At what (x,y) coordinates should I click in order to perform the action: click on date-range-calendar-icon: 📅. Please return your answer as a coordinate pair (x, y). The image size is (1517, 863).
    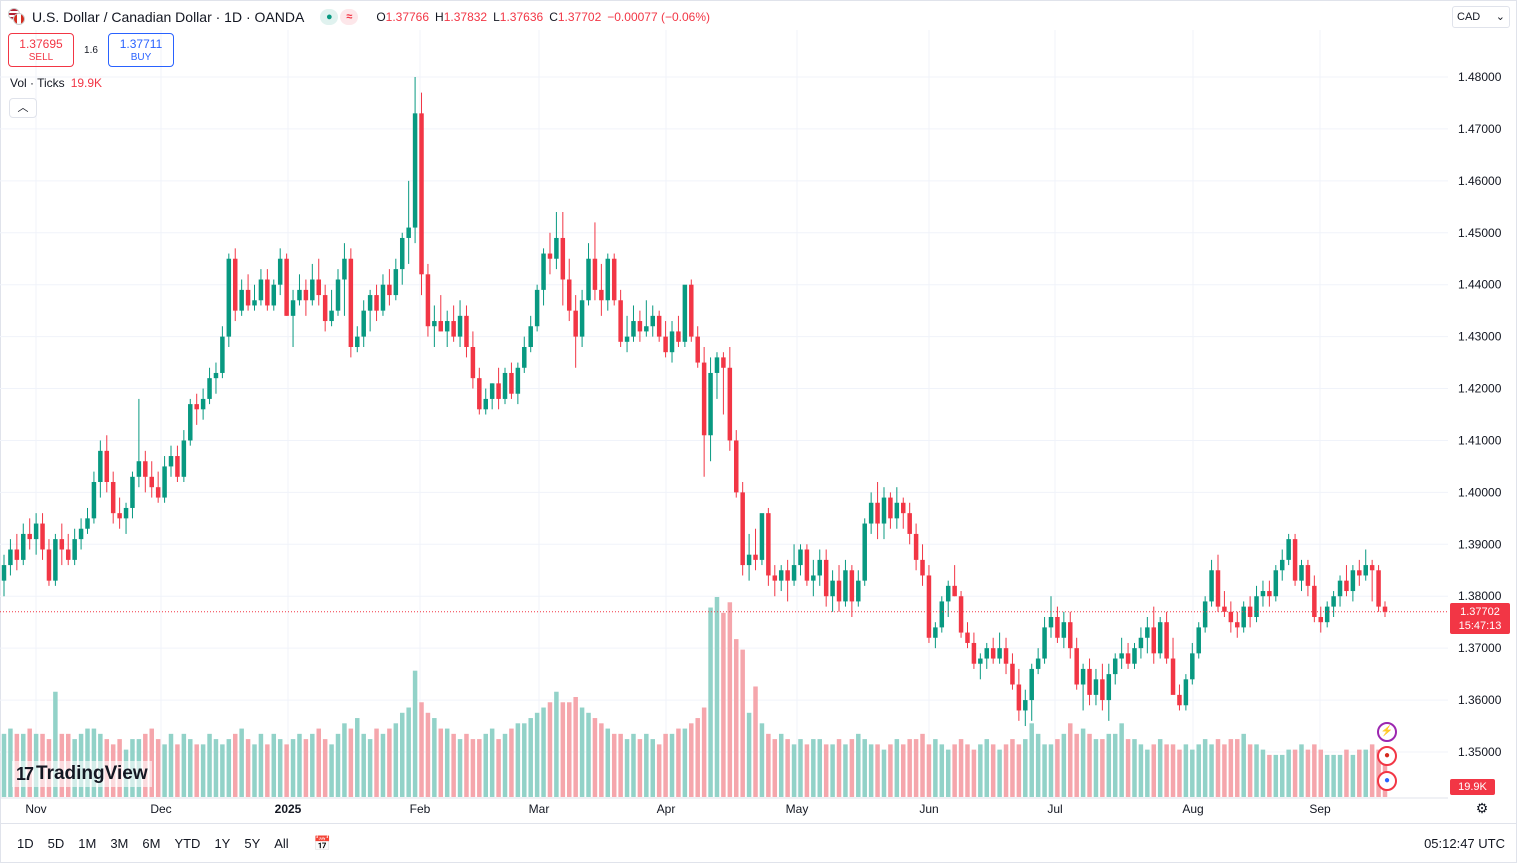
    Looking at the image, I should click on (322, 842).